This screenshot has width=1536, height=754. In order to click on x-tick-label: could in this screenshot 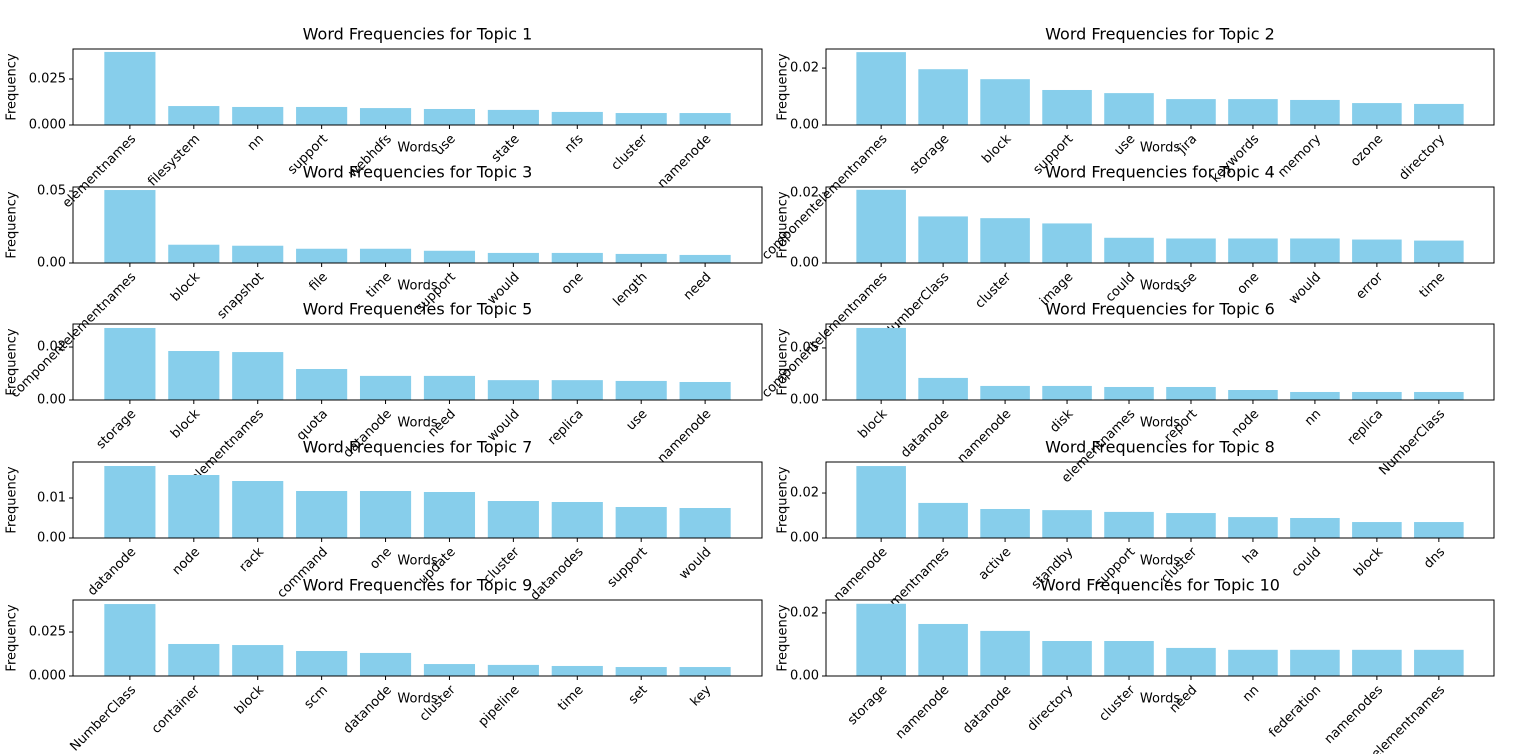, I will do `click(1307, 563)`.